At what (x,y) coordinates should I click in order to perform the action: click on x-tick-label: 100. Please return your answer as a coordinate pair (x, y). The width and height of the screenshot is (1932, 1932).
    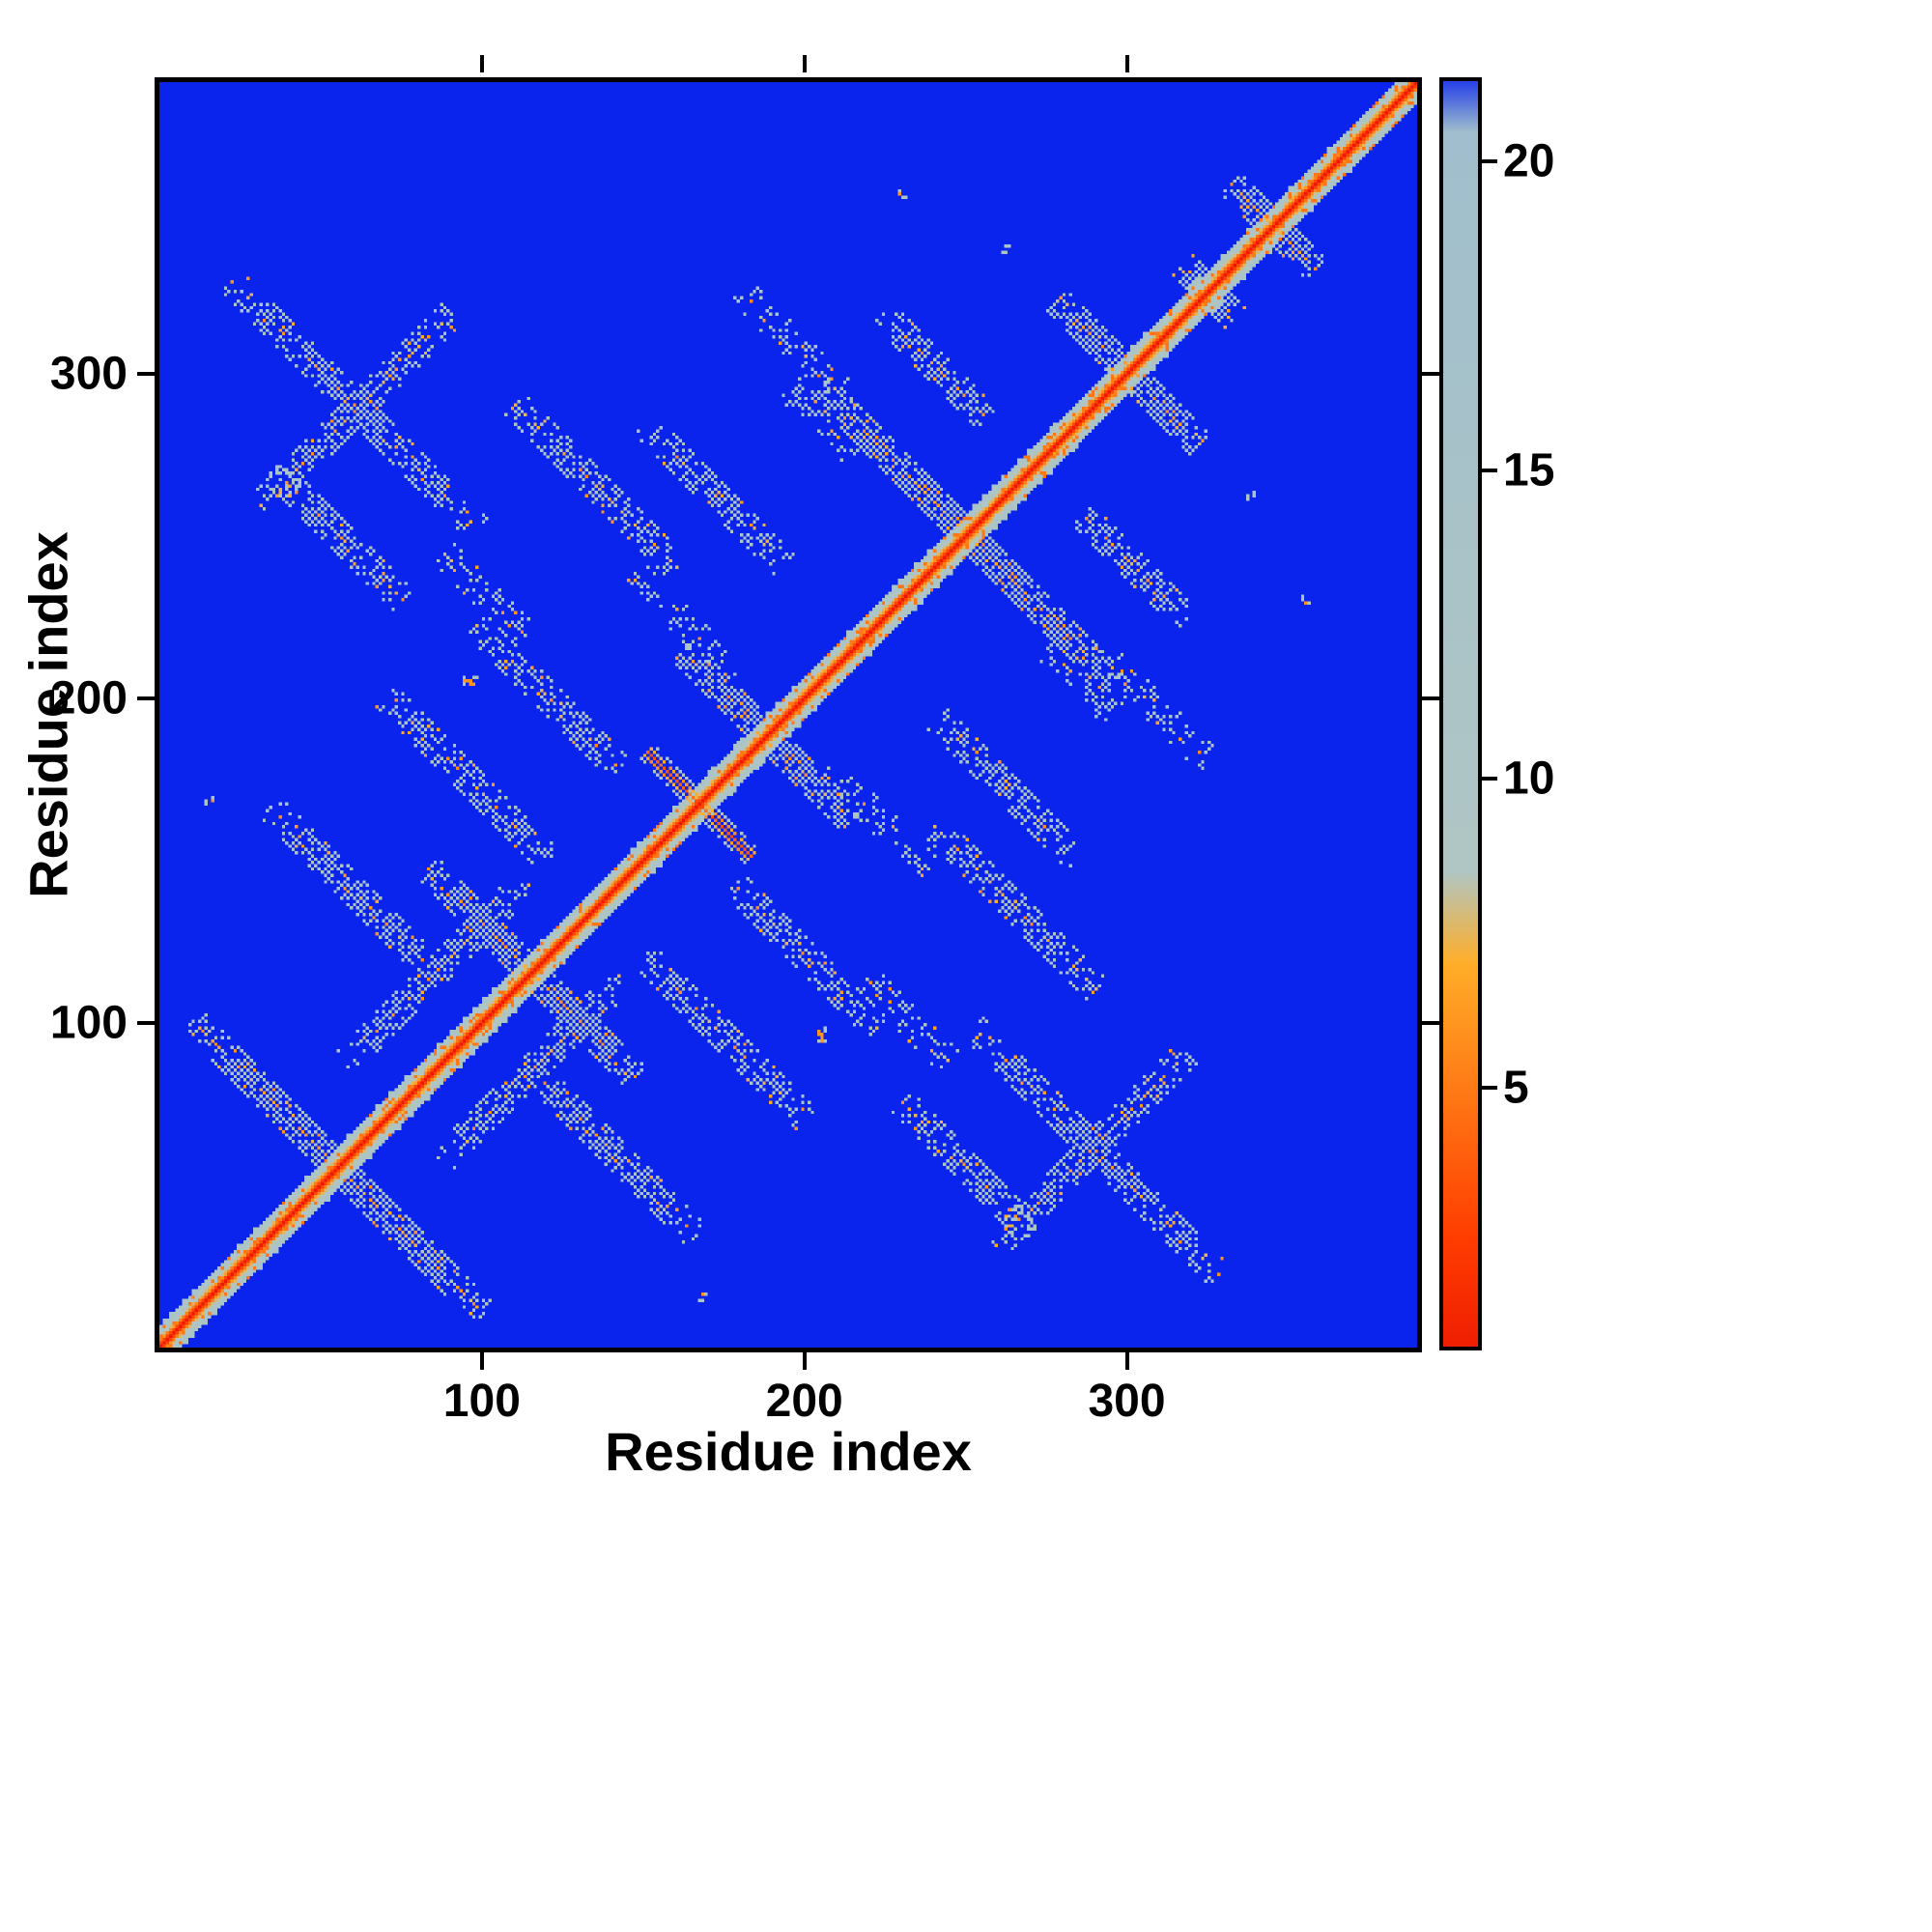
    Looking at the image, I should click on (481, 1401).